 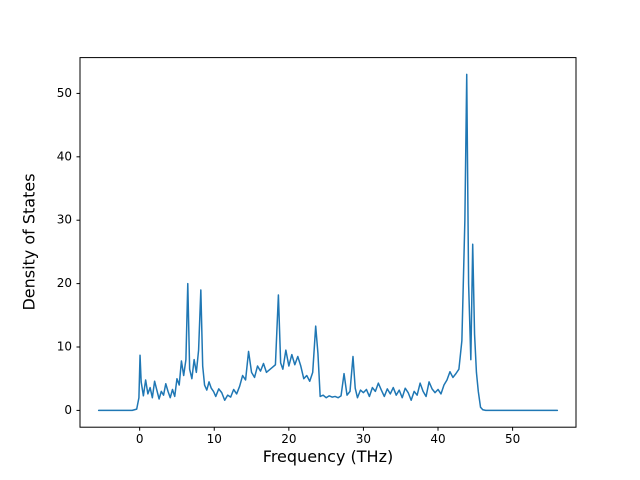 I want to click on y-tick-label: 40, so click(x=64, y=156).